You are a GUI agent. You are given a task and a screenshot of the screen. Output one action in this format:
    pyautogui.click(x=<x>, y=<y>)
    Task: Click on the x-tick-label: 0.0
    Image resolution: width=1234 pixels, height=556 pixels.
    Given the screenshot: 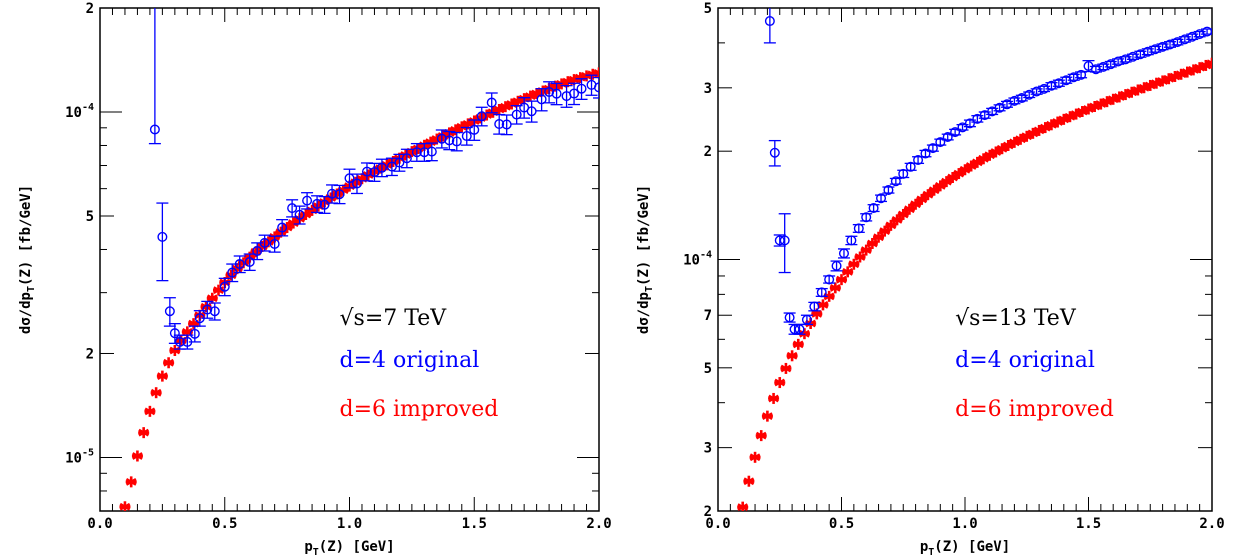 What is the action you would take?
    pyautogui.click(x=99, y=524)
    